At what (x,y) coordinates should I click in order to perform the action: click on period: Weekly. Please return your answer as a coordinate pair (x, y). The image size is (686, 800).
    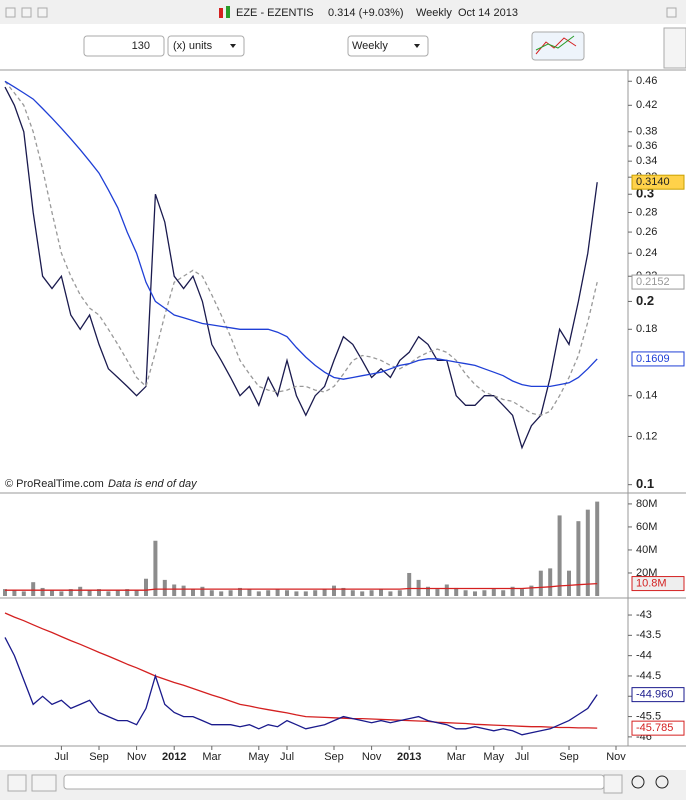
    Looking at the image, I should click on (434, 13).